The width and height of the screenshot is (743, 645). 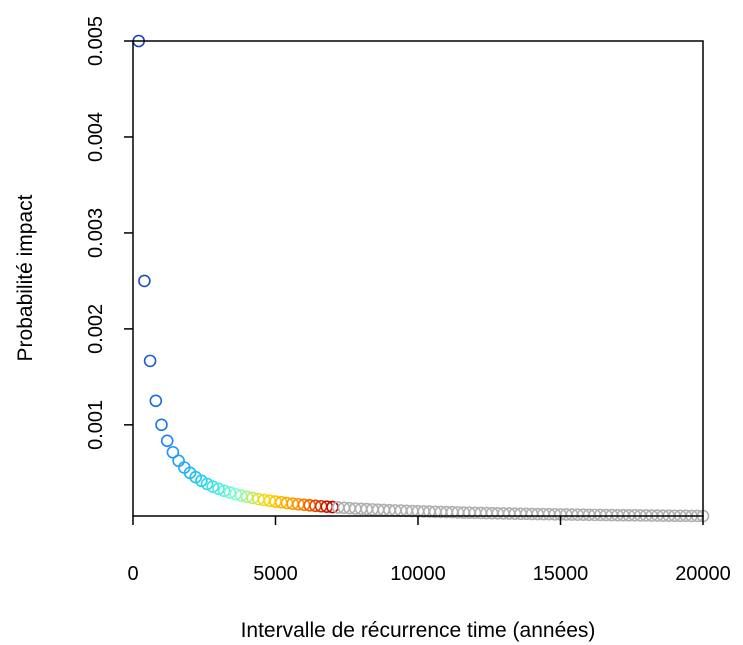 I want to click on x-tick-label: 5000, so click(x=275, y=574).